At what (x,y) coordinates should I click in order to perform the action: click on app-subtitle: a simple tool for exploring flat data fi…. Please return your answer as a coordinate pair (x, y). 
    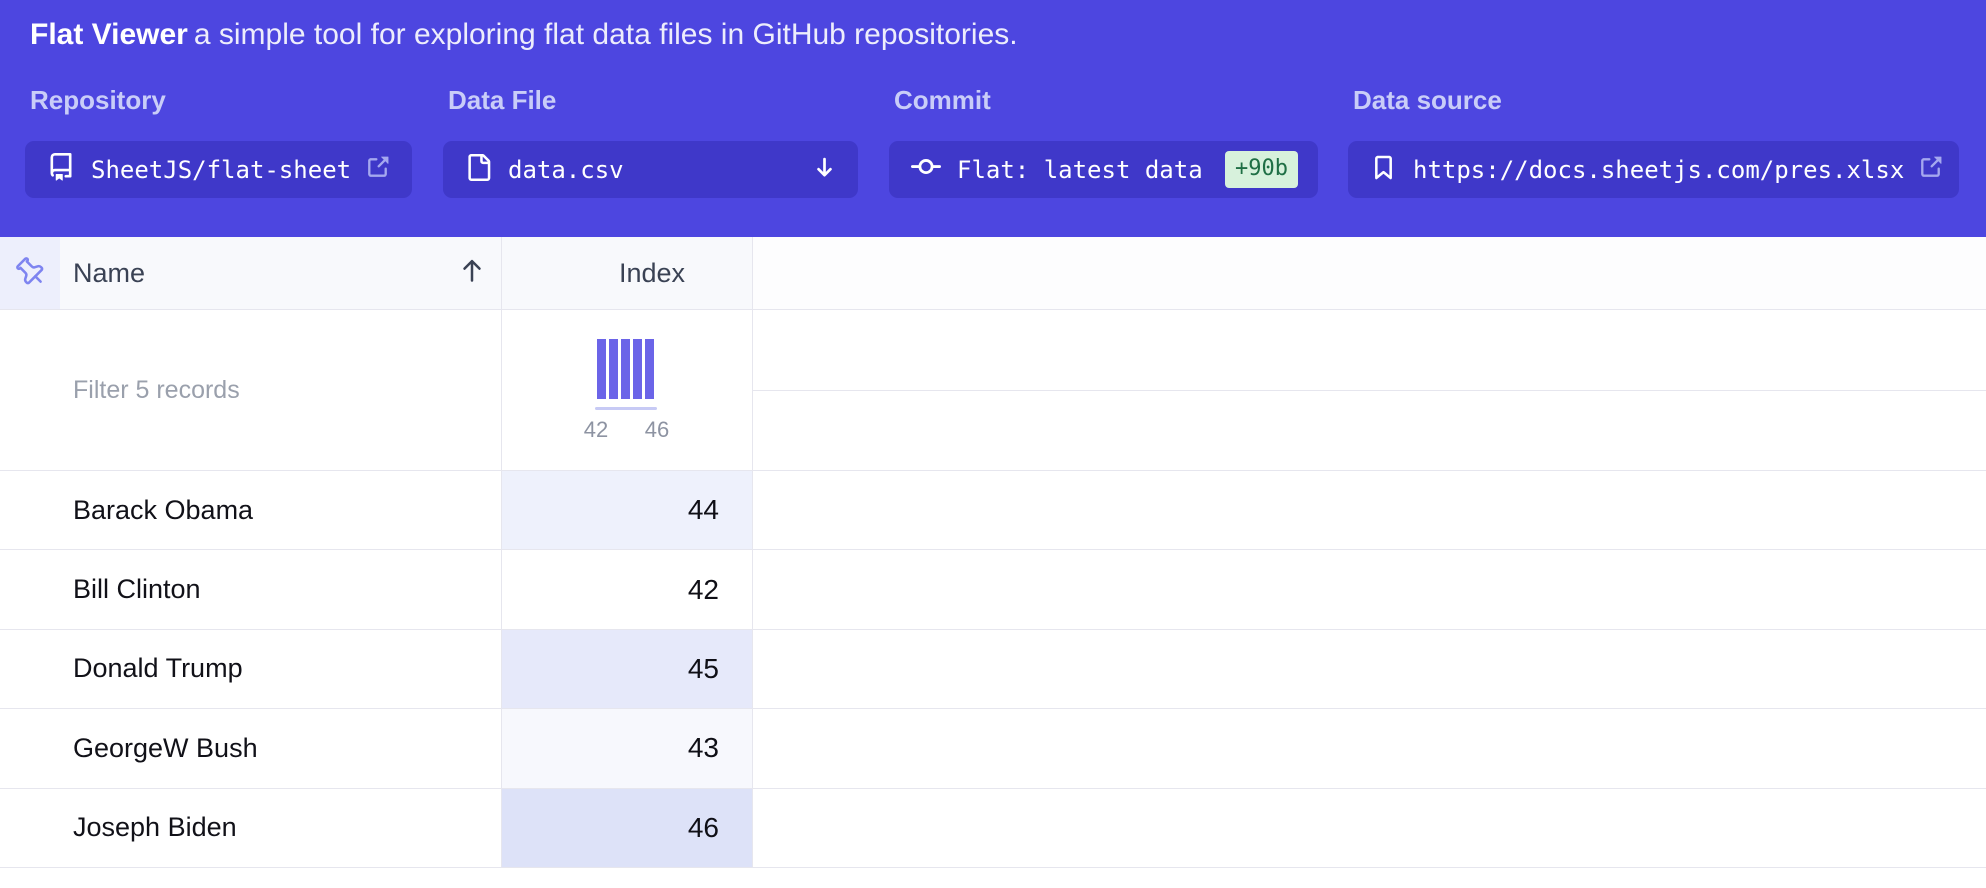
    Looking at the image, I should click on (605, 34).